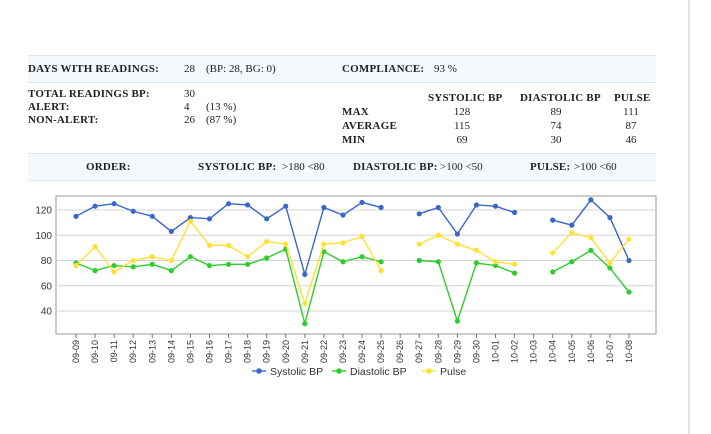 This screenshot has width=711, height=434. What do you see at coordinates (248, 351) in the screenshot?
I see `x-tick-label: 09-18` at bounding box center [248, 351].